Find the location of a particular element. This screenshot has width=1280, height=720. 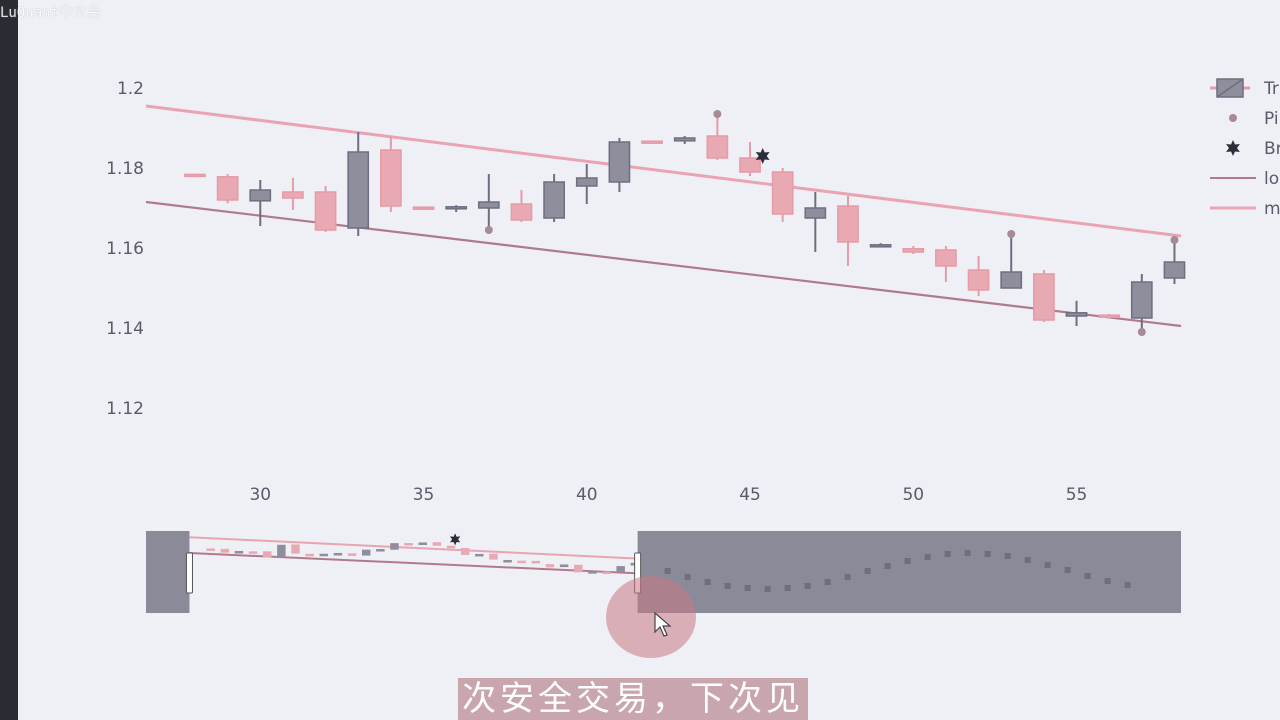

legend-item: Pi is located at coordinates (1254, 119).